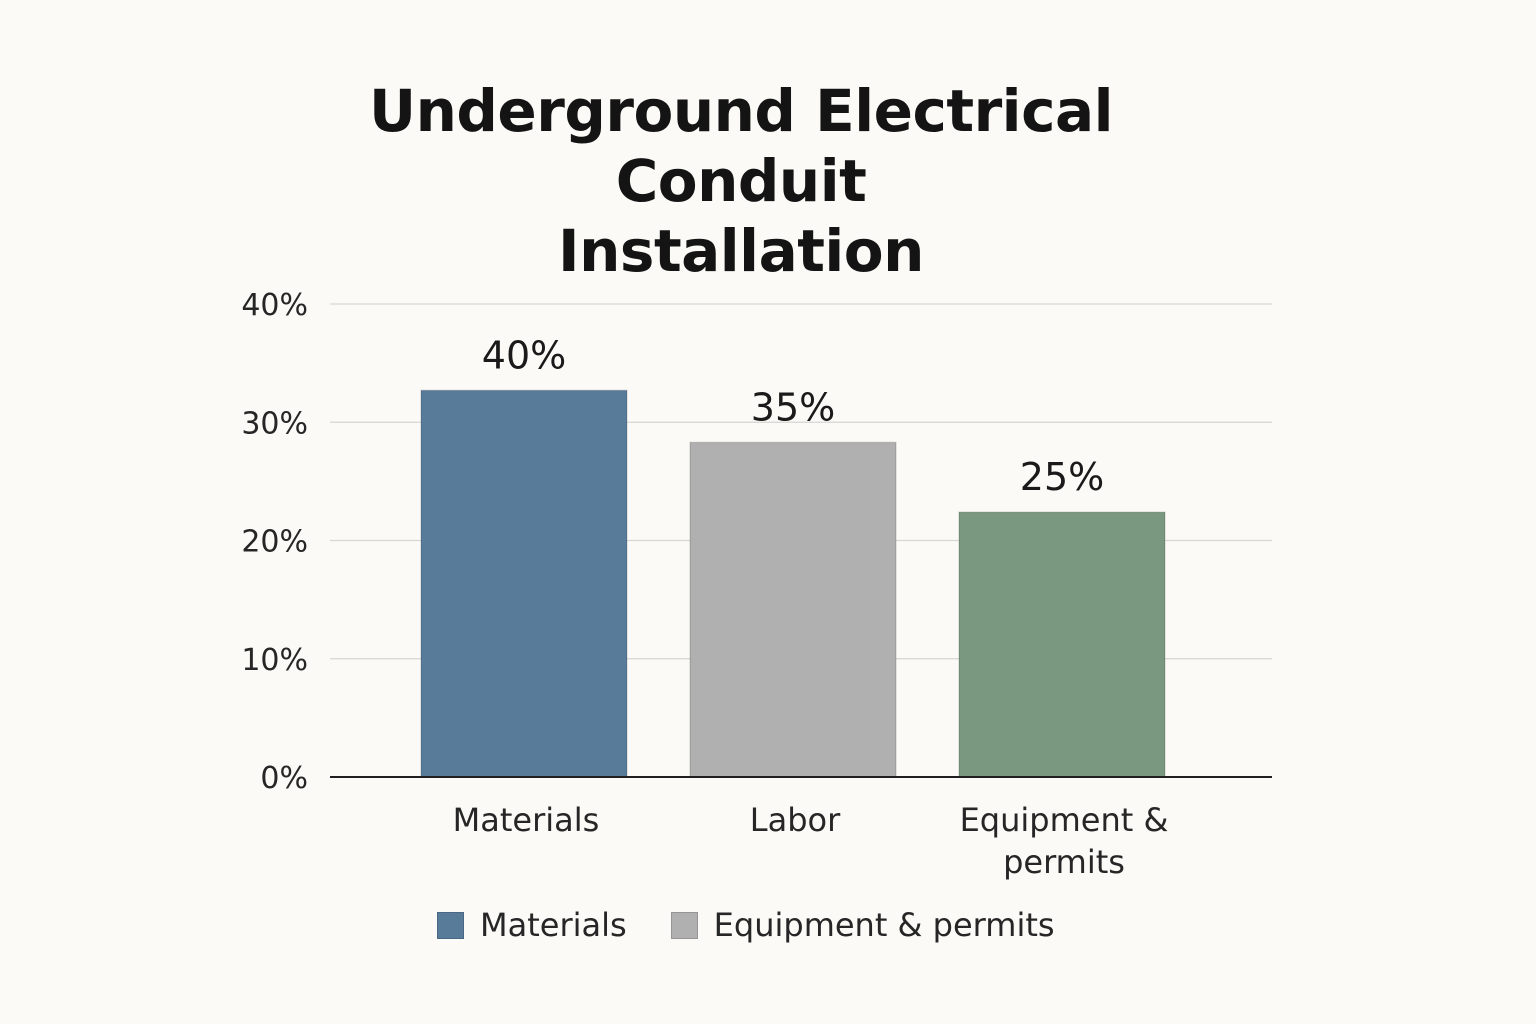  Describe the element at coordinates (284, 778) in the screenshot. I see `y-tick-label: 0%` at that location.